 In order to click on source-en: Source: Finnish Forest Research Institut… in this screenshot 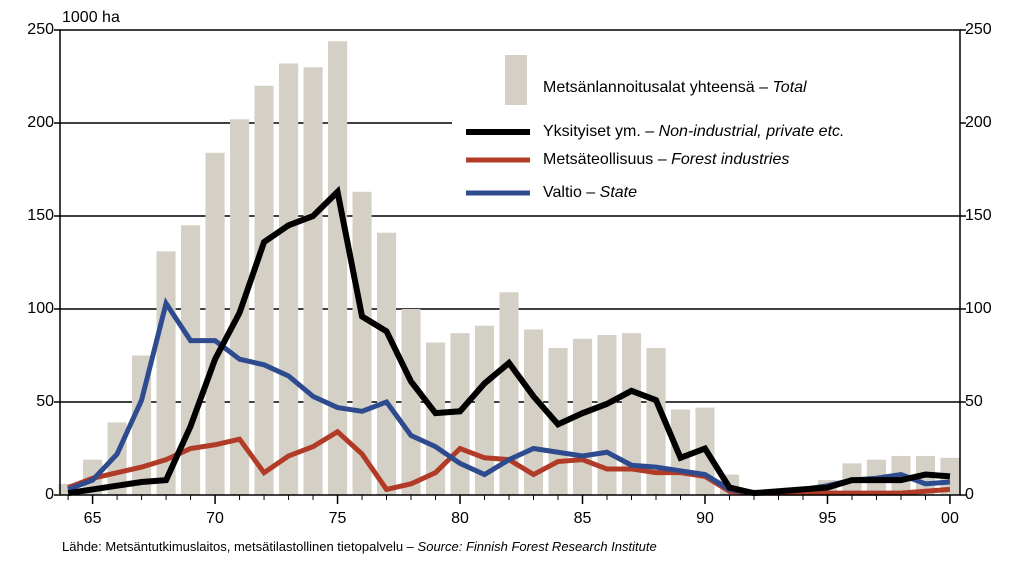, I will do `click(537, 546)`.